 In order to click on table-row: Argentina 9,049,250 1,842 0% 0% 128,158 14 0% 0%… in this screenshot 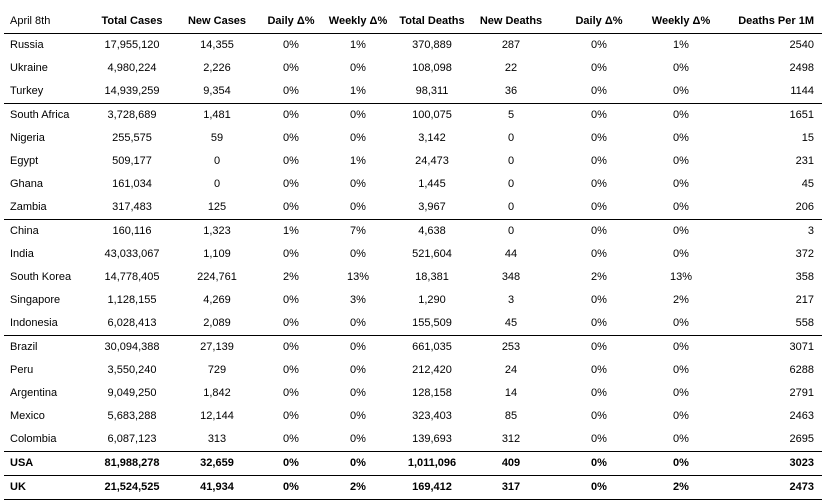, I will do `click(413, 393)`.